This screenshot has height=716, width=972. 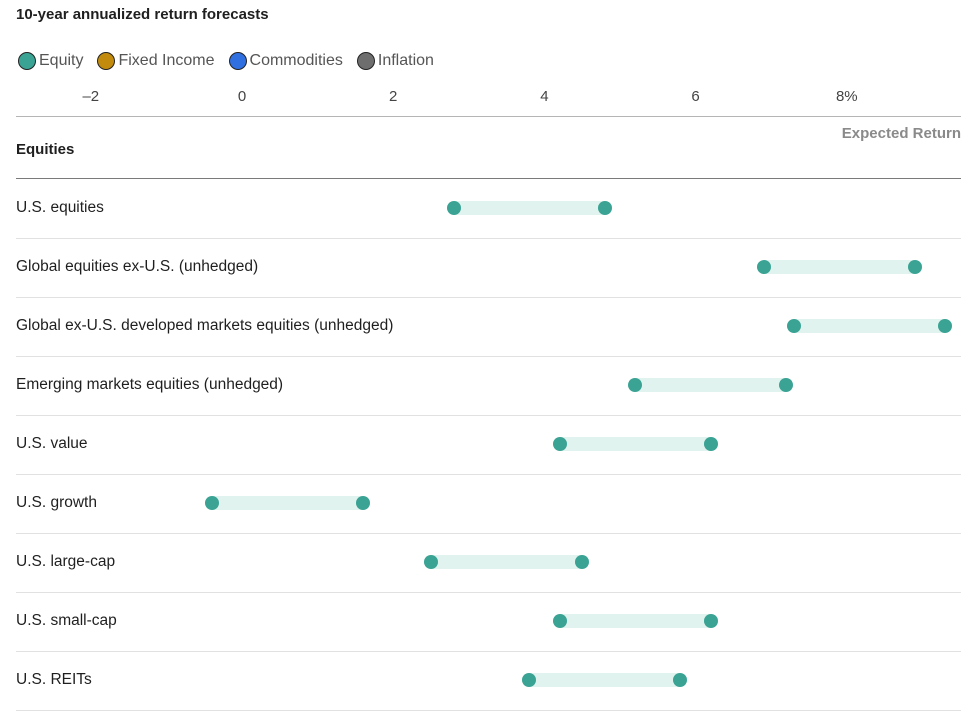 What do you see at coordinates (137, 266) in the screenshot?
I see `row-label: Global equities ex-U.S. (unhedged)` at bounding box center [137, 266].